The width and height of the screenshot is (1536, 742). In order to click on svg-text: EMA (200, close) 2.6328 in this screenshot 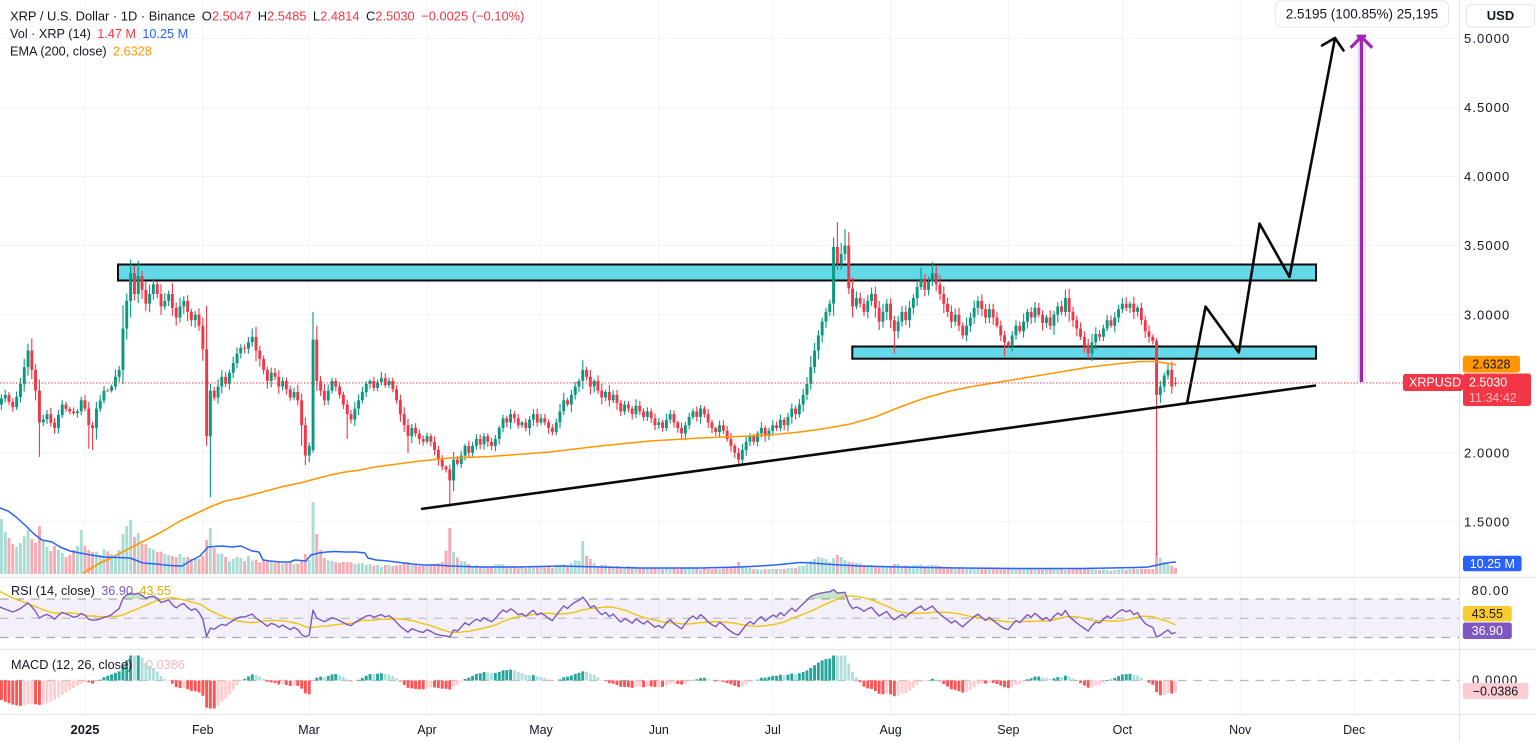, I will do `click(81, 52)`.